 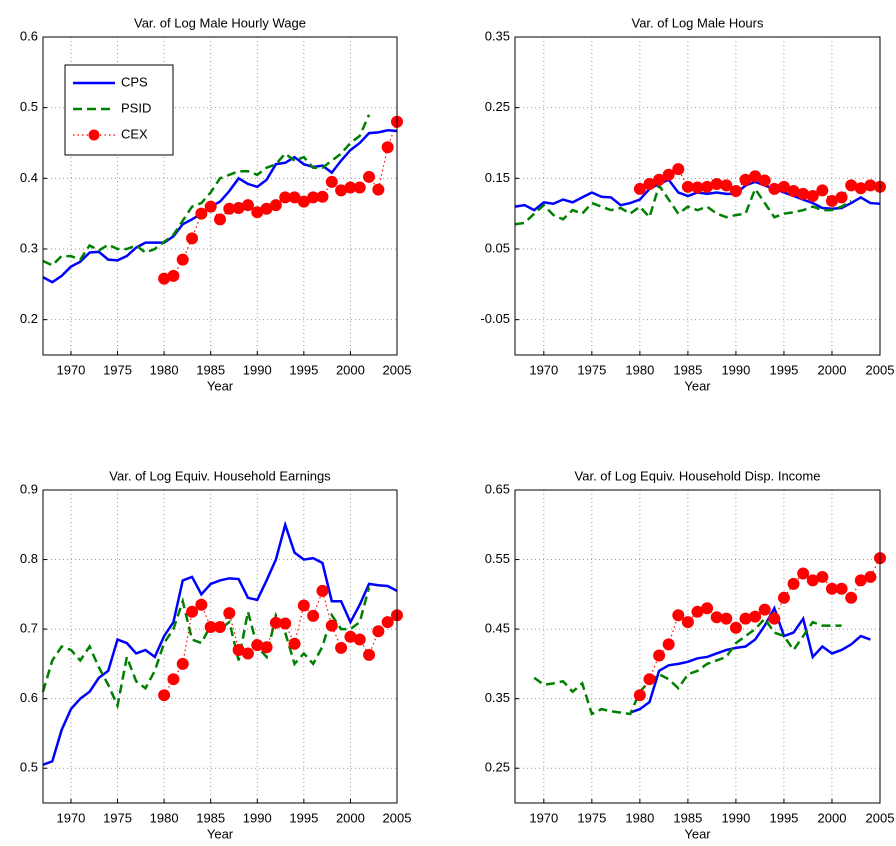 I want to click on axes-frame, so click(x=220, y=646).